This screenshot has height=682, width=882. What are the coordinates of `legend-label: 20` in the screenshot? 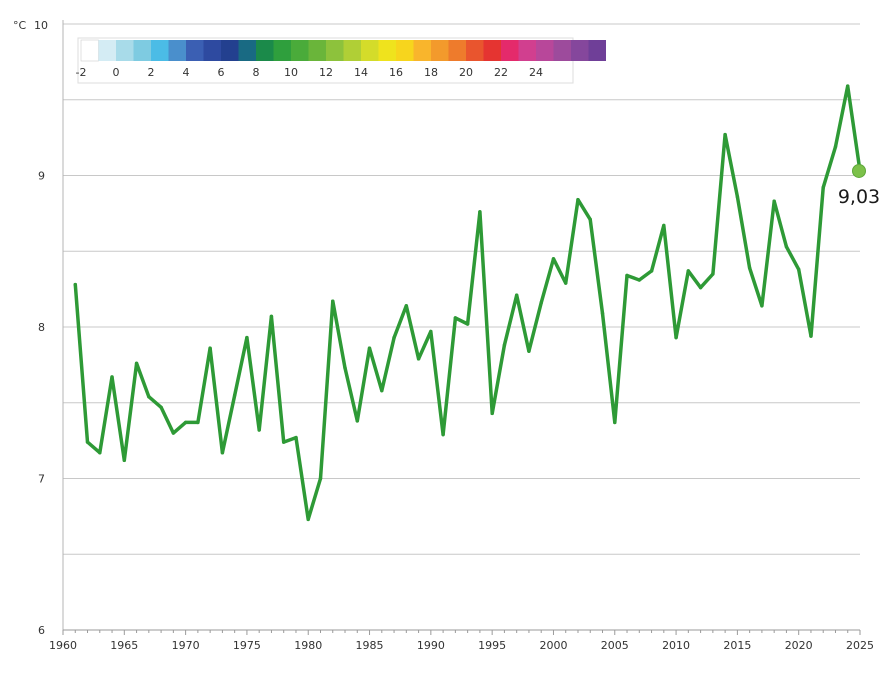 It's located at (466, 72).